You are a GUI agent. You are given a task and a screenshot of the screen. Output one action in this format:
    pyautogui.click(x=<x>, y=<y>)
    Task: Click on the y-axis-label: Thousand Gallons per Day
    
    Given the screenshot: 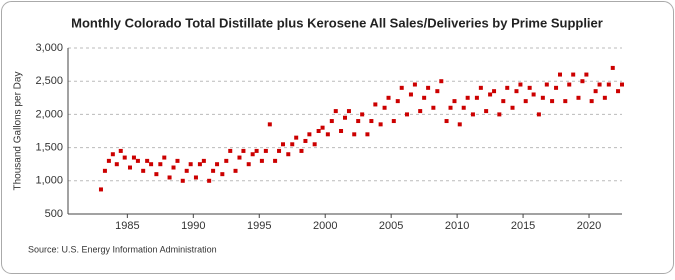 What is the action you would take?
    pyautogui.click(x=18, y=131)
    